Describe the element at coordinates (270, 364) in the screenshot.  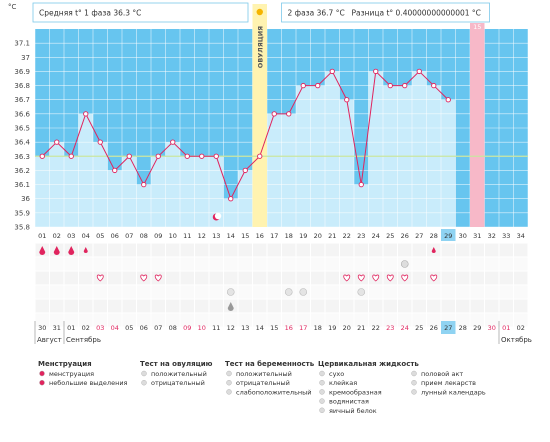
I see `legend-title: Тест на беременность` at that location.